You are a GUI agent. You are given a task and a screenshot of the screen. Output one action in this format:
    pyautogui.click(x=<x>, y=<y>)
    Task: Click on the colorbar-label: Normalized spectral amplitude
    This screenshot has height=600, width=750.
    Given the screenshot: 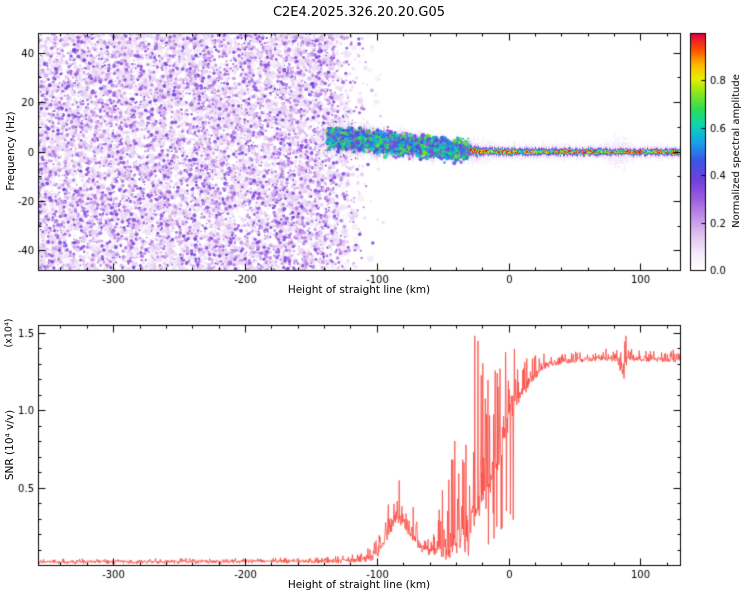 What is the action you would take?
    pyautogui.click(x=736, y=151)
    